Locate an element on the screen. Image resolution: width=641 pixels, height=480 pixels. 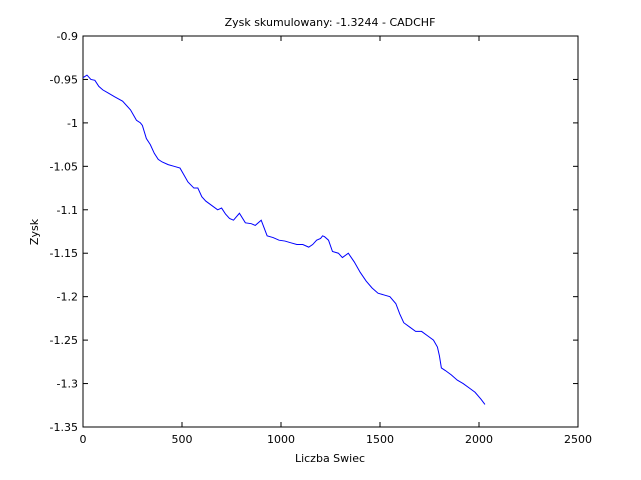
y-tick-label: -1.3 is located at coordinates (67, 384).